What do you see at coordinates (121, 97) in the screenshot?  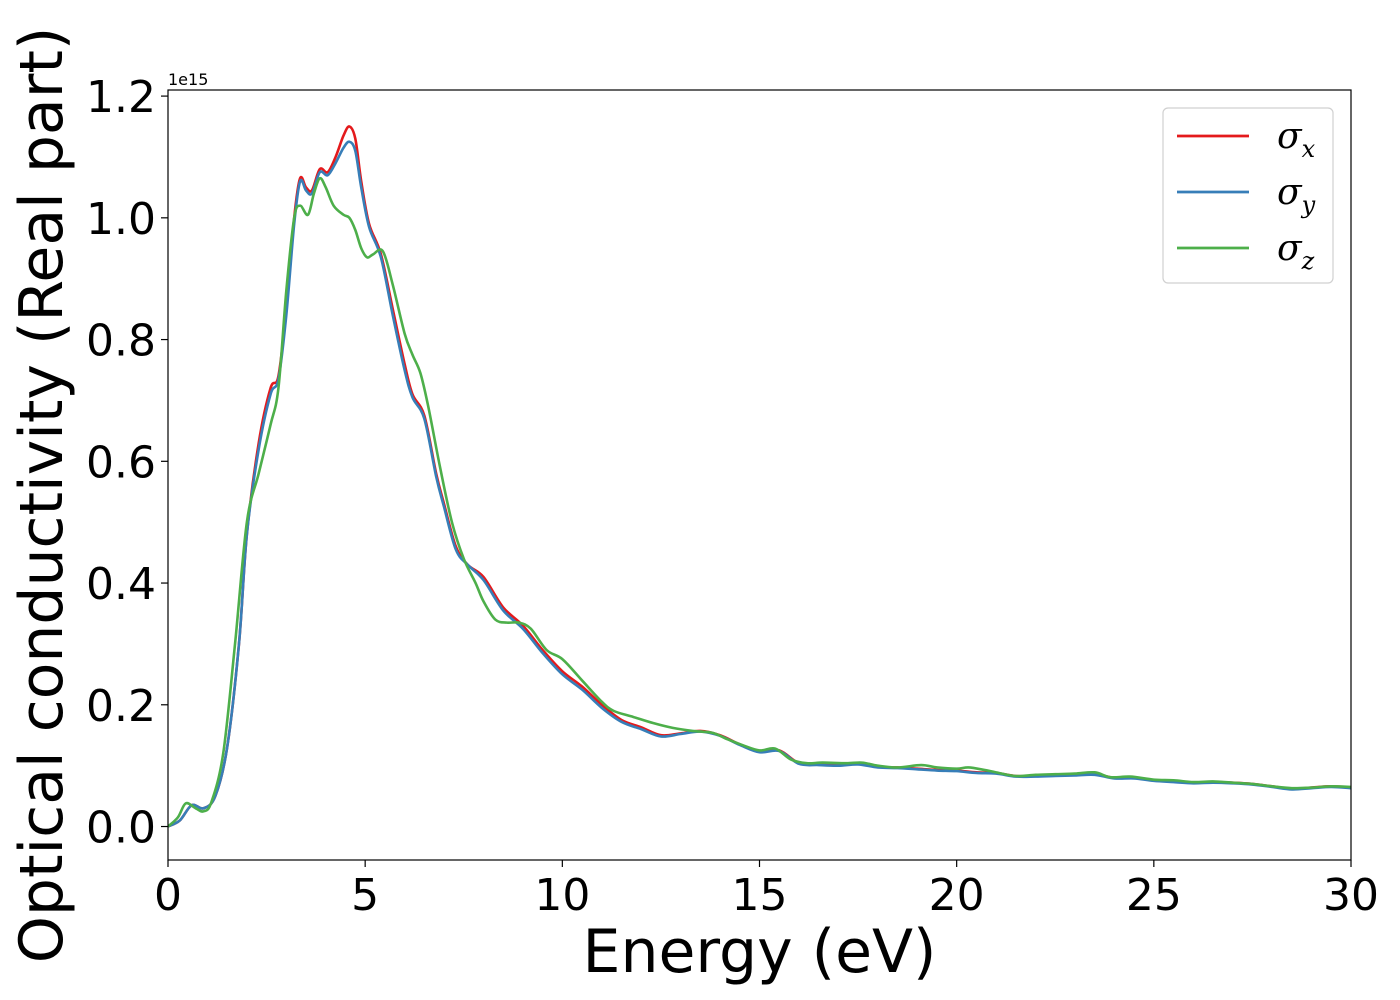 I see `y-tick-label: 1.2` at bounding box center [121, 97].